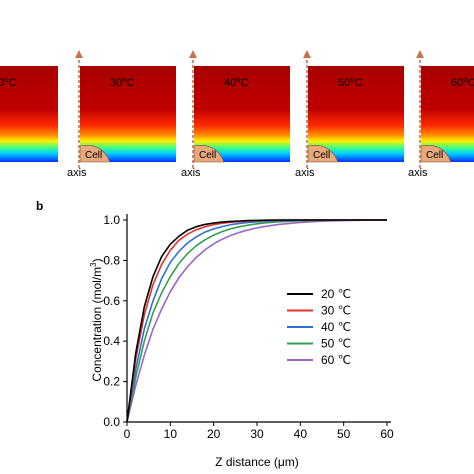 The width and height of the screenshot is (474, 474). Describe the element at coordinates (350, 82) in the screenshot. I see `temperature-label: 50oC` at that location.